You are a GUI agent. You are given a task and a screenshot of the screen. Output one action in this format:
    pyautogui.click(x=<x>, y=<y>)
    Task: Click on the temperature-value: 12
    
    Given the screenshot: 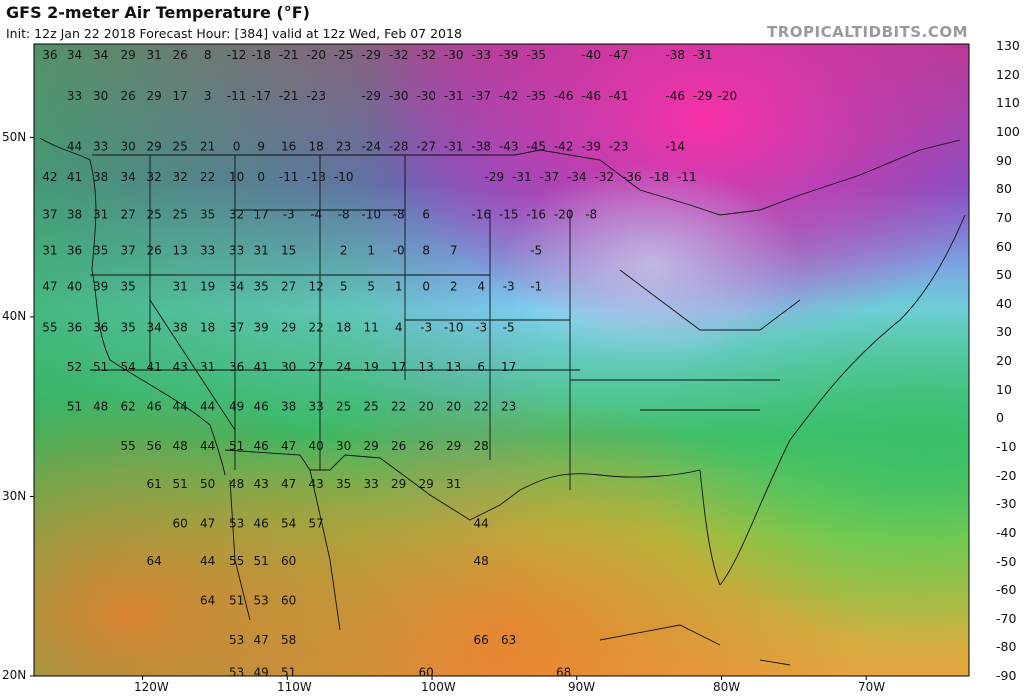 What is the action you would take?
    pyautogui.click(x=316, y=286)
    